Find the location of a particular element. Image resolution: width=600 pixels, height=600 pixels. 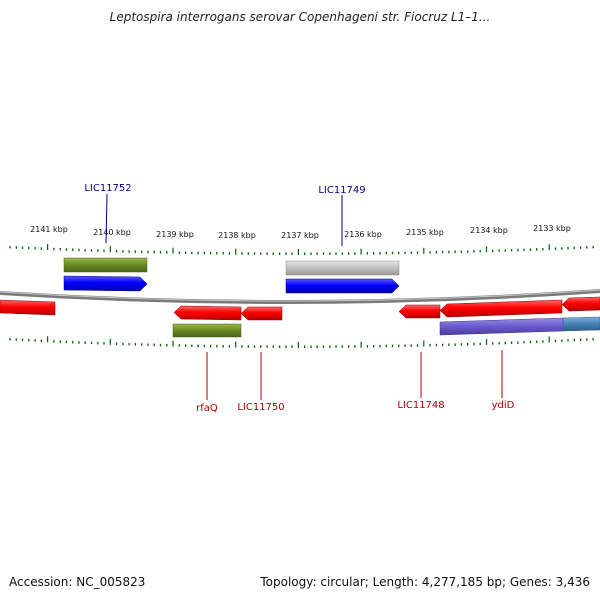

gene-arrow-ydiD is located at coordinates (501, 308).